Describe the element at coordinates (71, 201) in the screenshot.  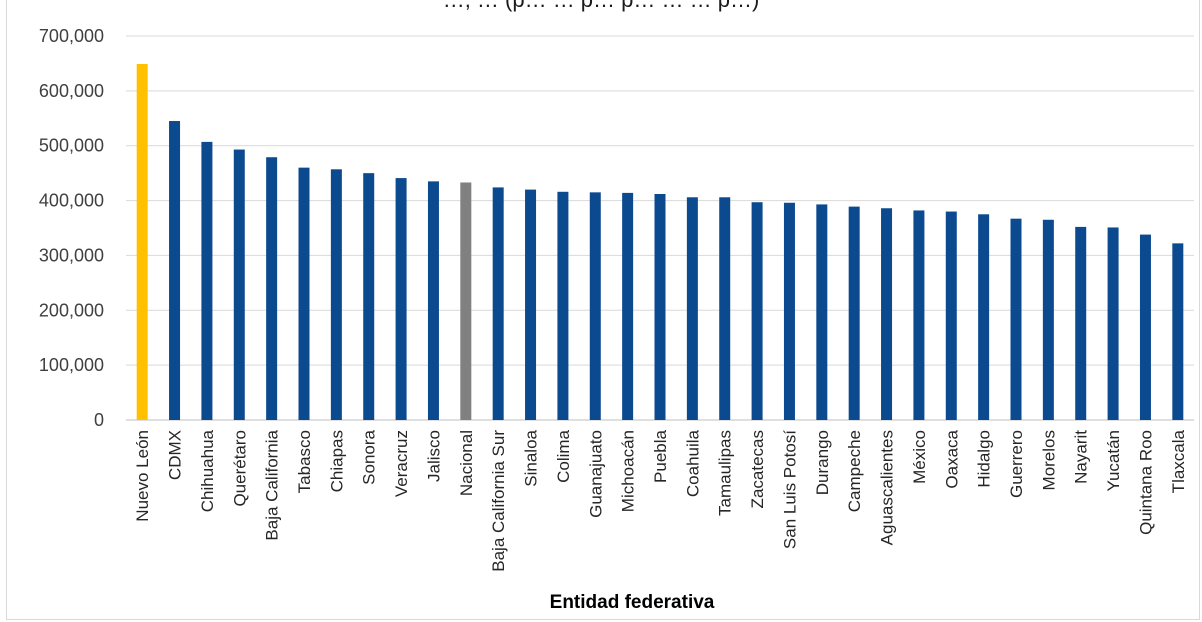
I see `y-tick-label: 400,000` at that location.